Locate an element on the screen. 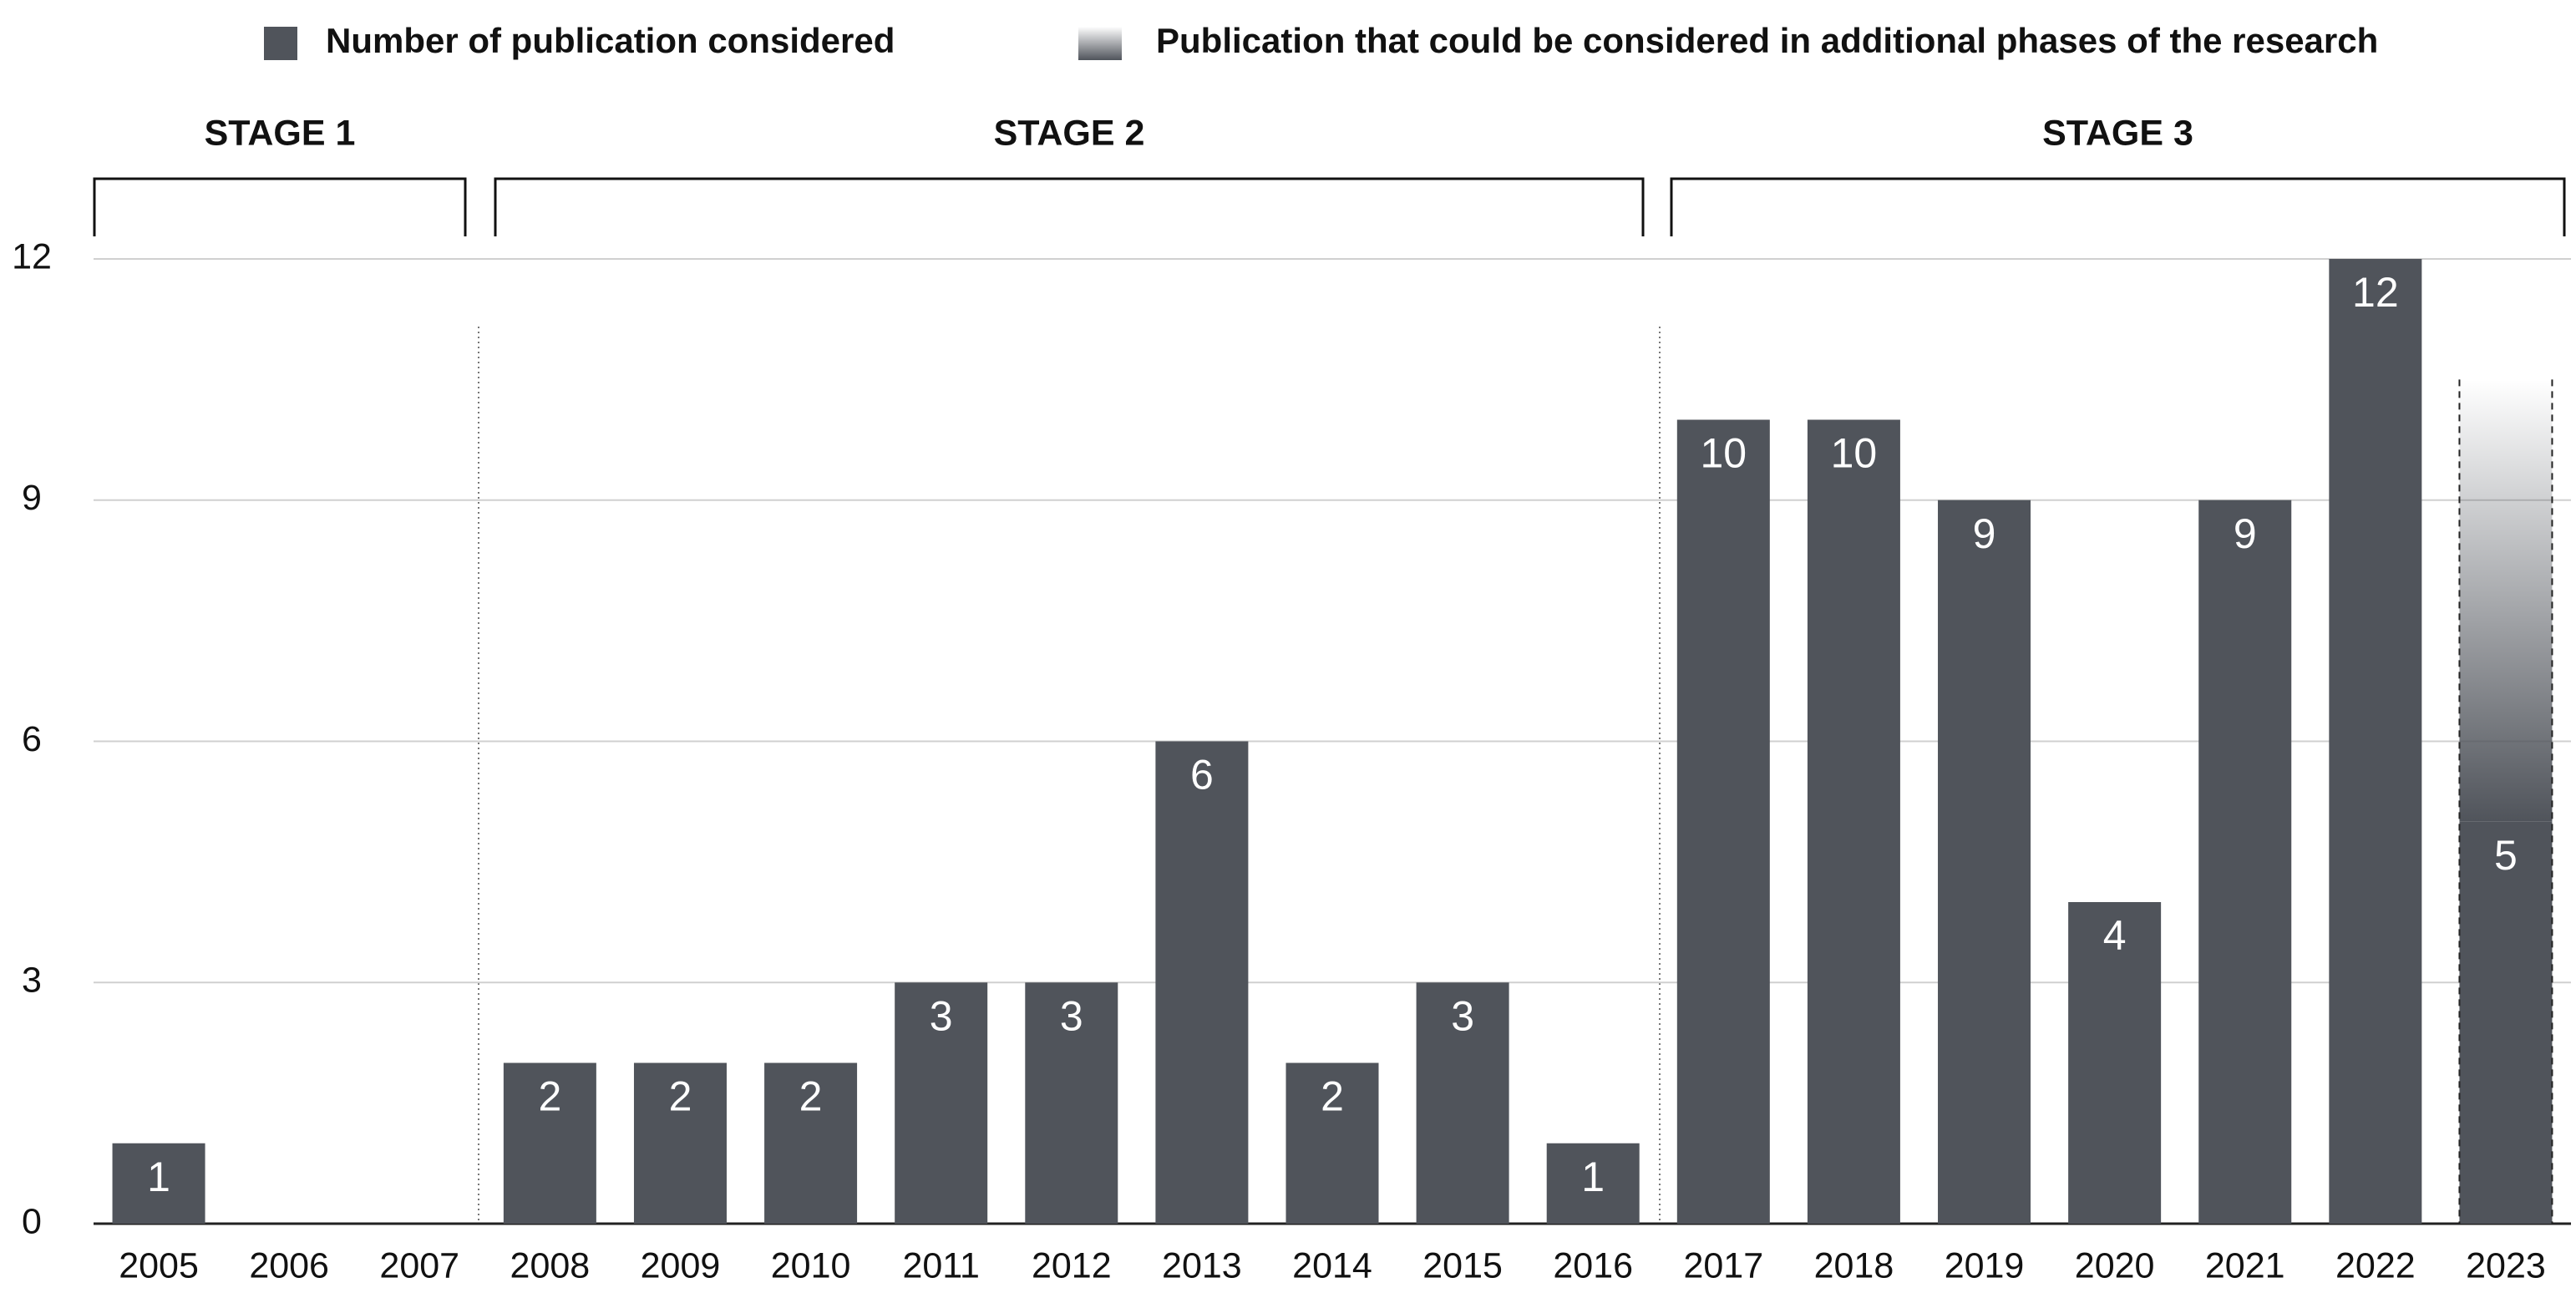 The width and height of the screenshot is (2576, 1293). stage-label: STAGE 2 is located at coordinates (1069, 133).